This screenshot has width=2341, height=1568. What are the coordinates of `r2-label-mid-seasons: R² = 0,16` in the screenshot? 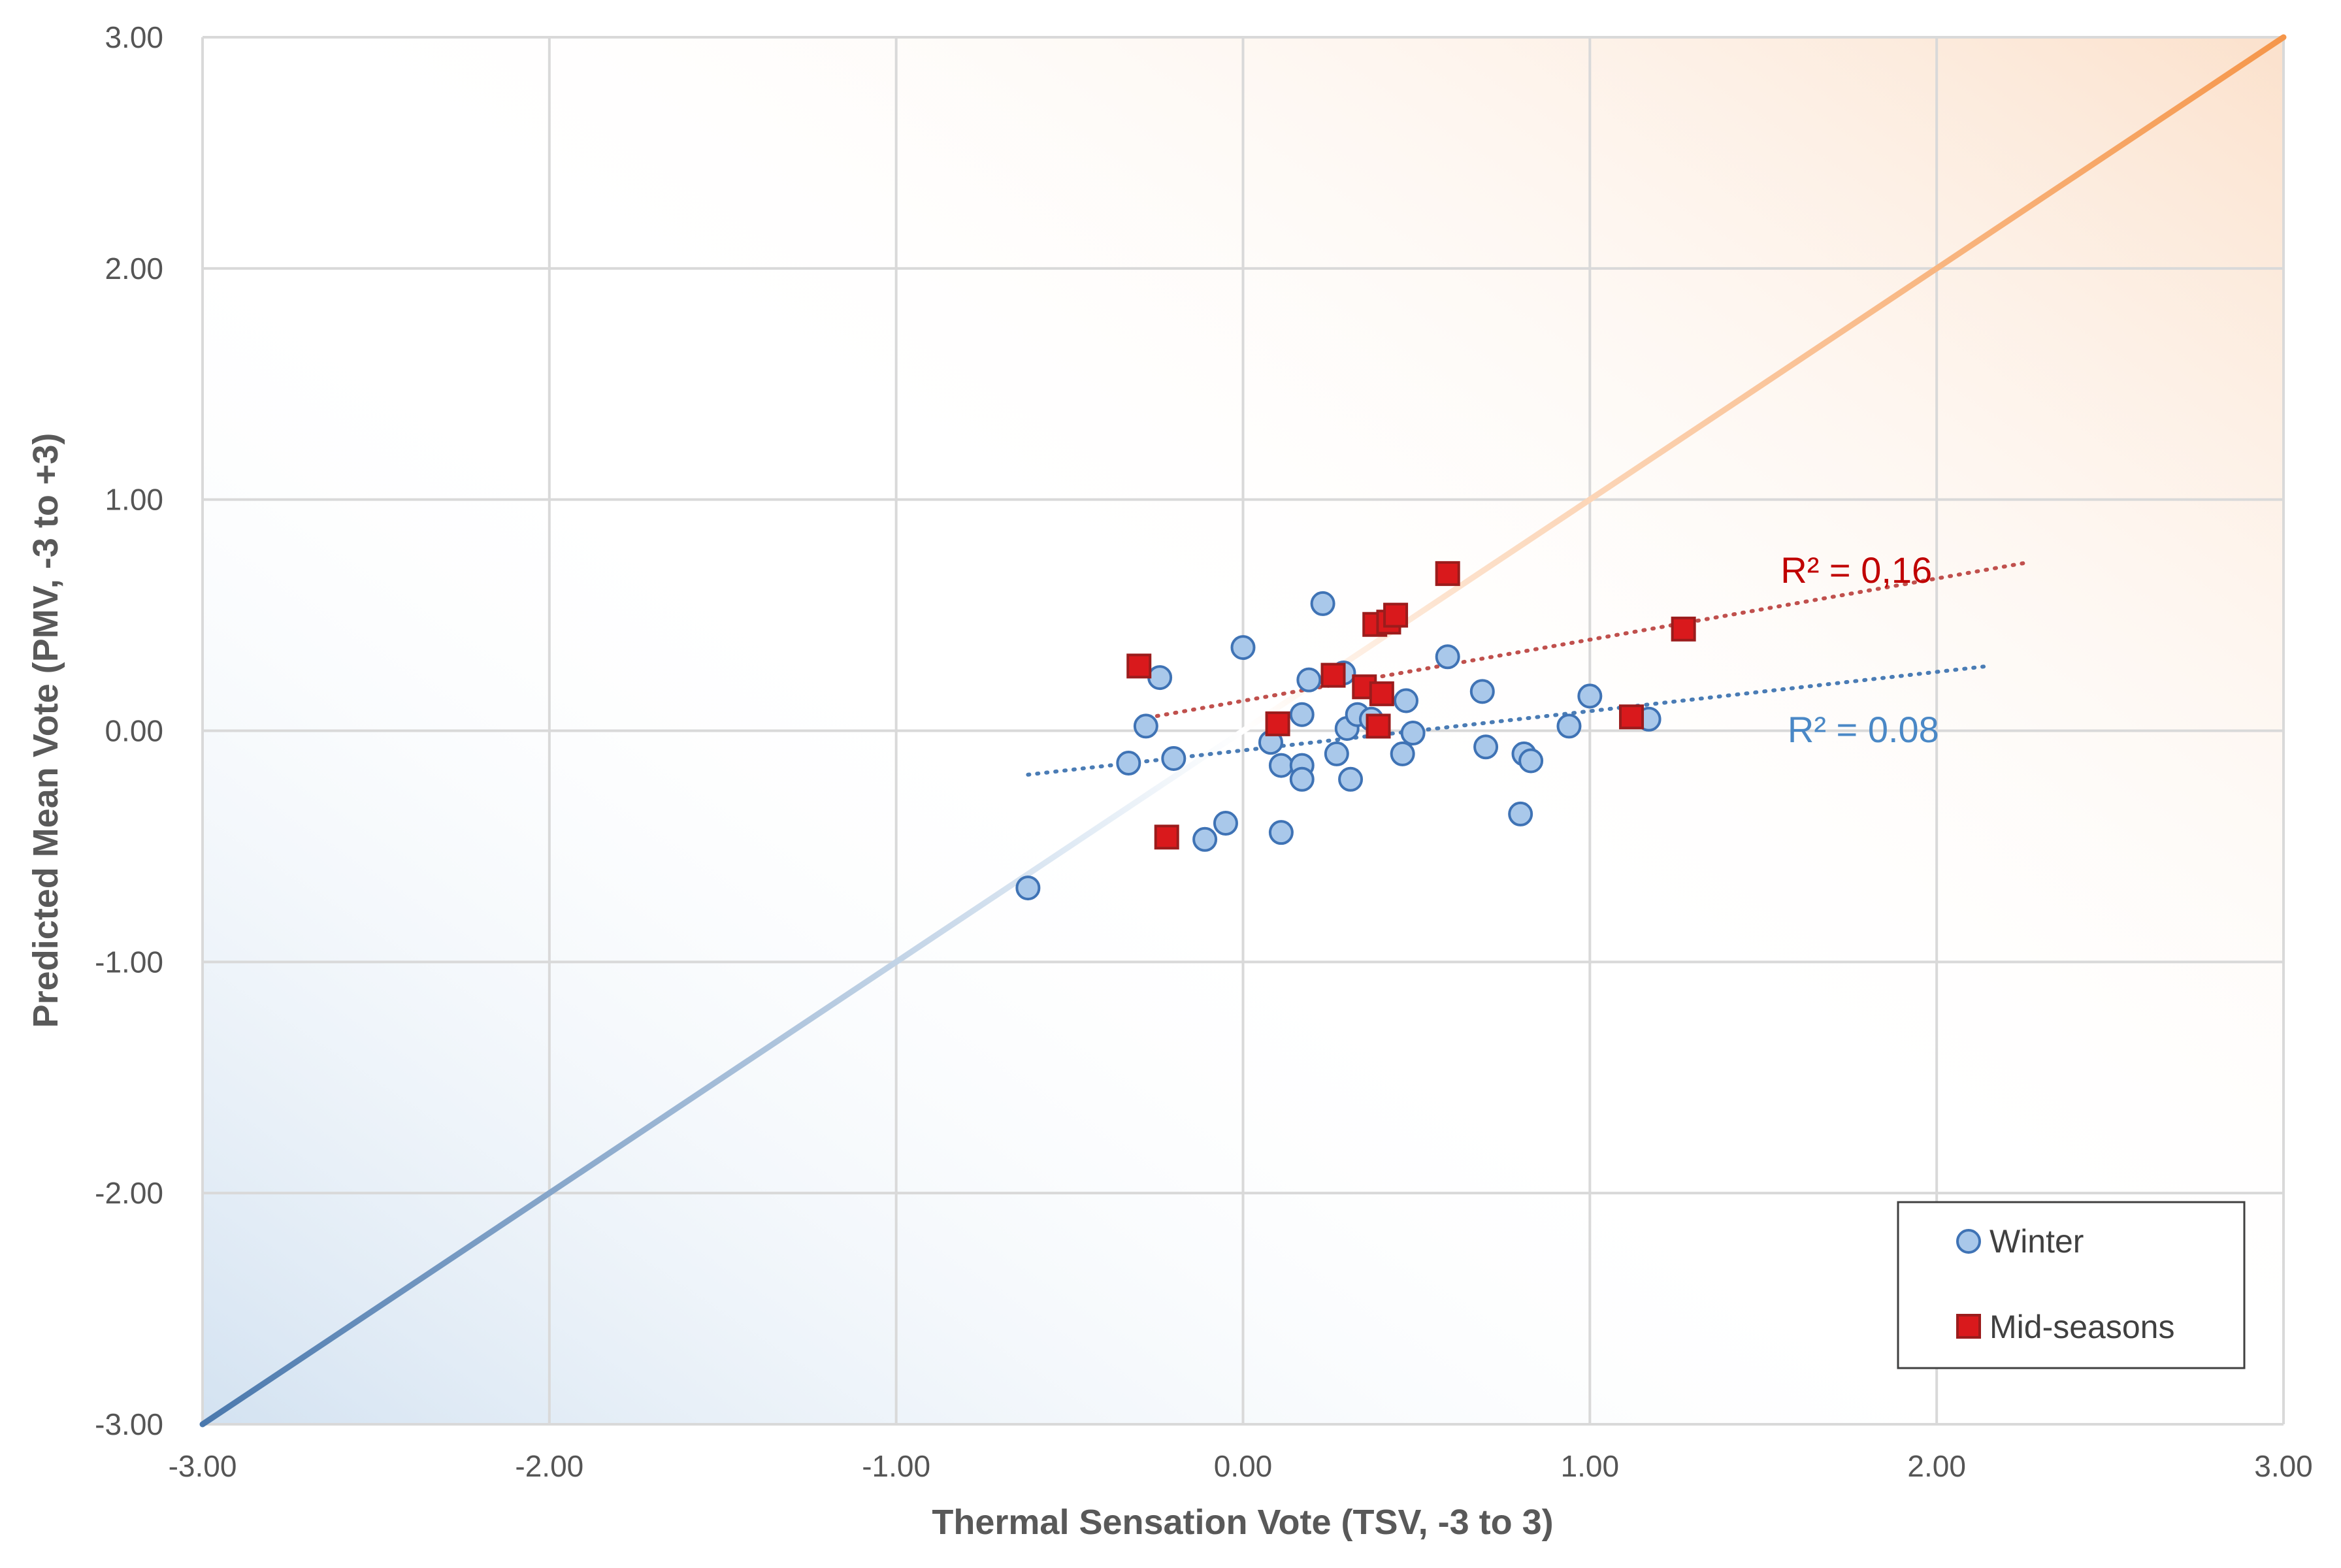 It's located at (1856, 570).